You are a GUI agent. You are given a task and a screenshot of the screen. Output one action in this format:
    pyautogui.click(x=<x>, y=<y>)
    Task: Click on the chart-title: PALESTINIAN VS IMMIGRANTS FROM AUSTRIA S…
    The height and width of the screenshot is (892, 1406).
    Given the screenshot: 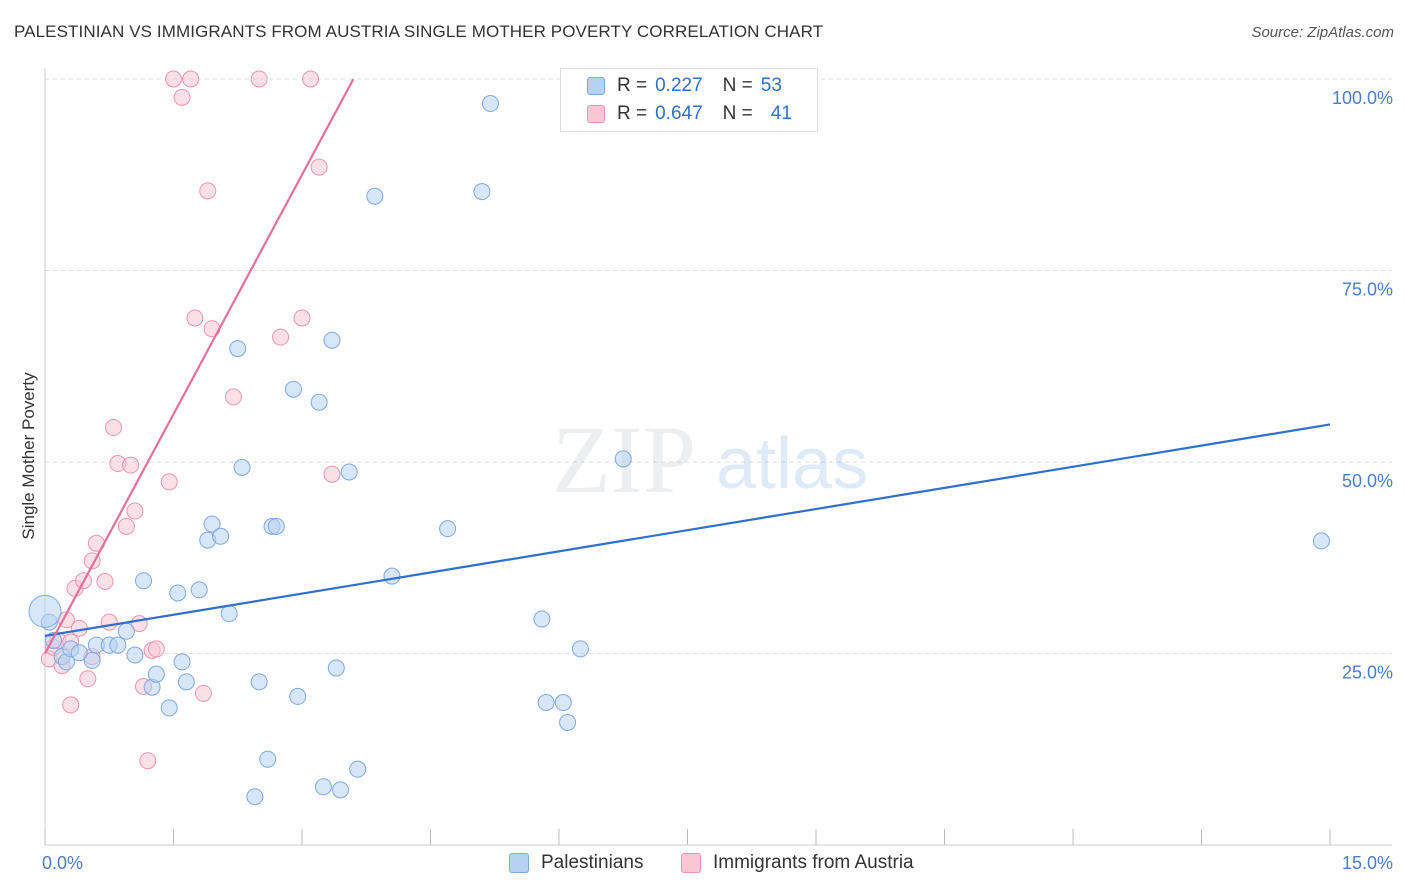 What is the action you would take?
    pyautogui.click(x=419, y=31)
    